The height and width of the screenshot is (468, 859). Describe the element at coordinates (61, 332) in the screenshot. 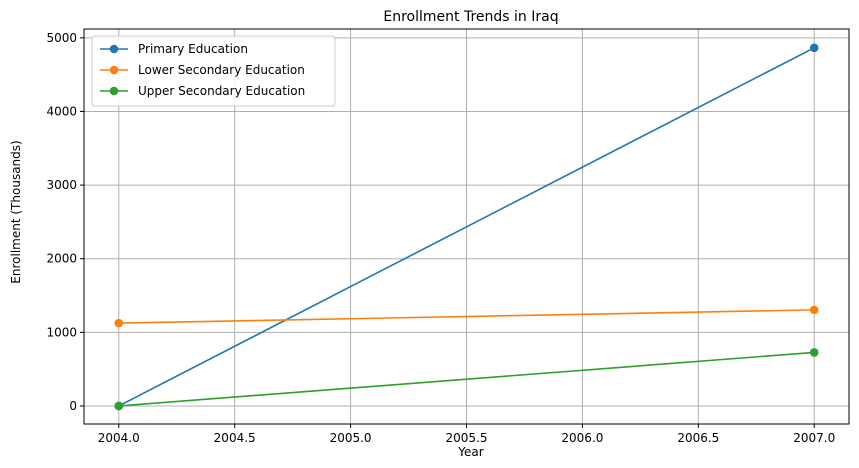

I see `y-tick-label: 1000` at that location.